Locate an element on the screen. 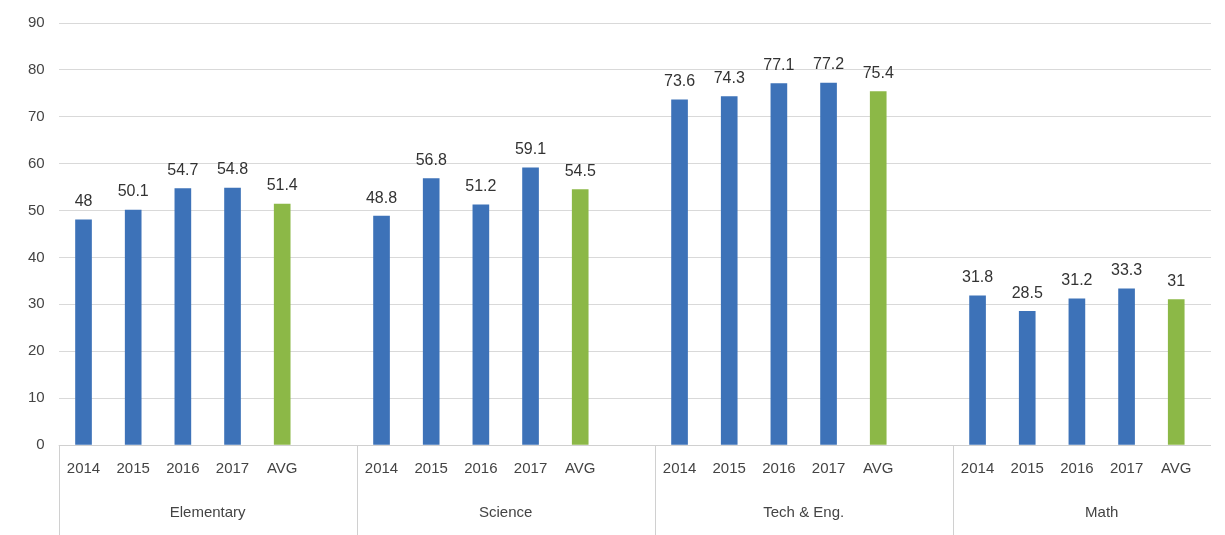  data-label: 74.3 is located at coordinates (729, 78).